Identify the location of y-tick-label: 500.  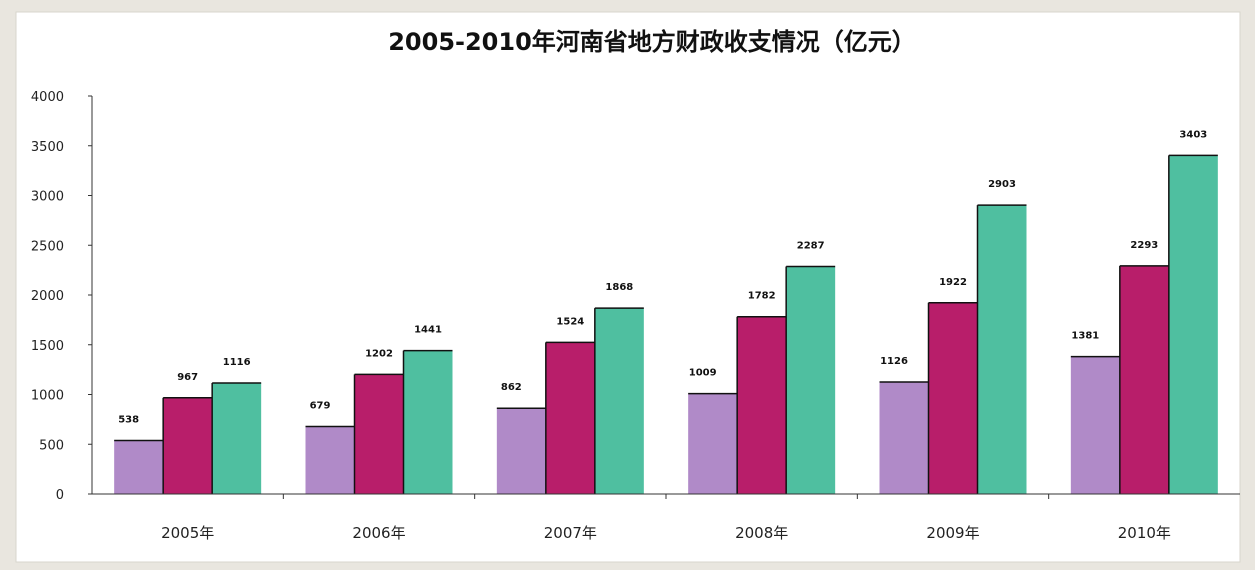
(51, 445).